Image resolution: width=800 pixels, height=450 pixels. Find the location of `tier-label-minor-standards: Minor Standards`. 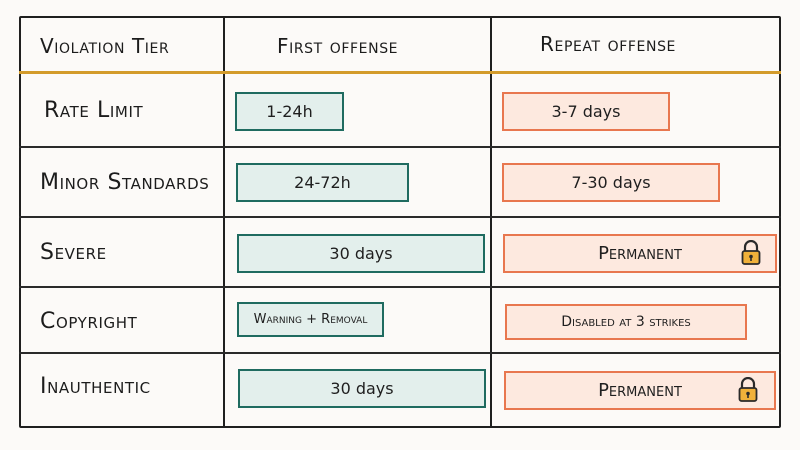

tier-label-minor-standards: Minor Standards is located at coordinates (125, 182).